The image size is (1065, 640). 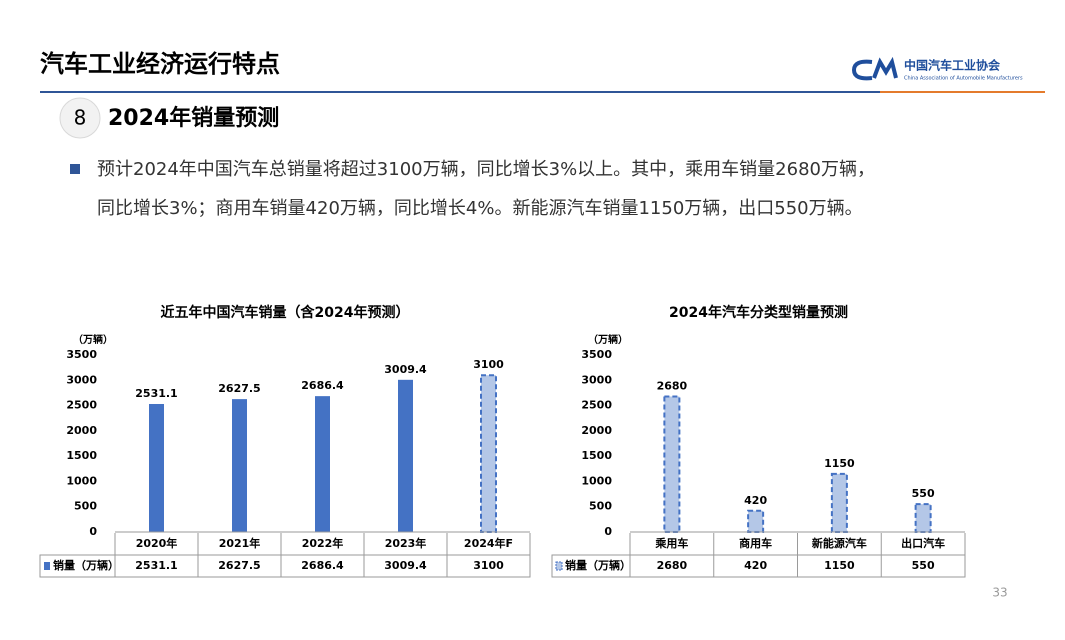 I want to click on section-number: 8, so click(x=80, y=118).